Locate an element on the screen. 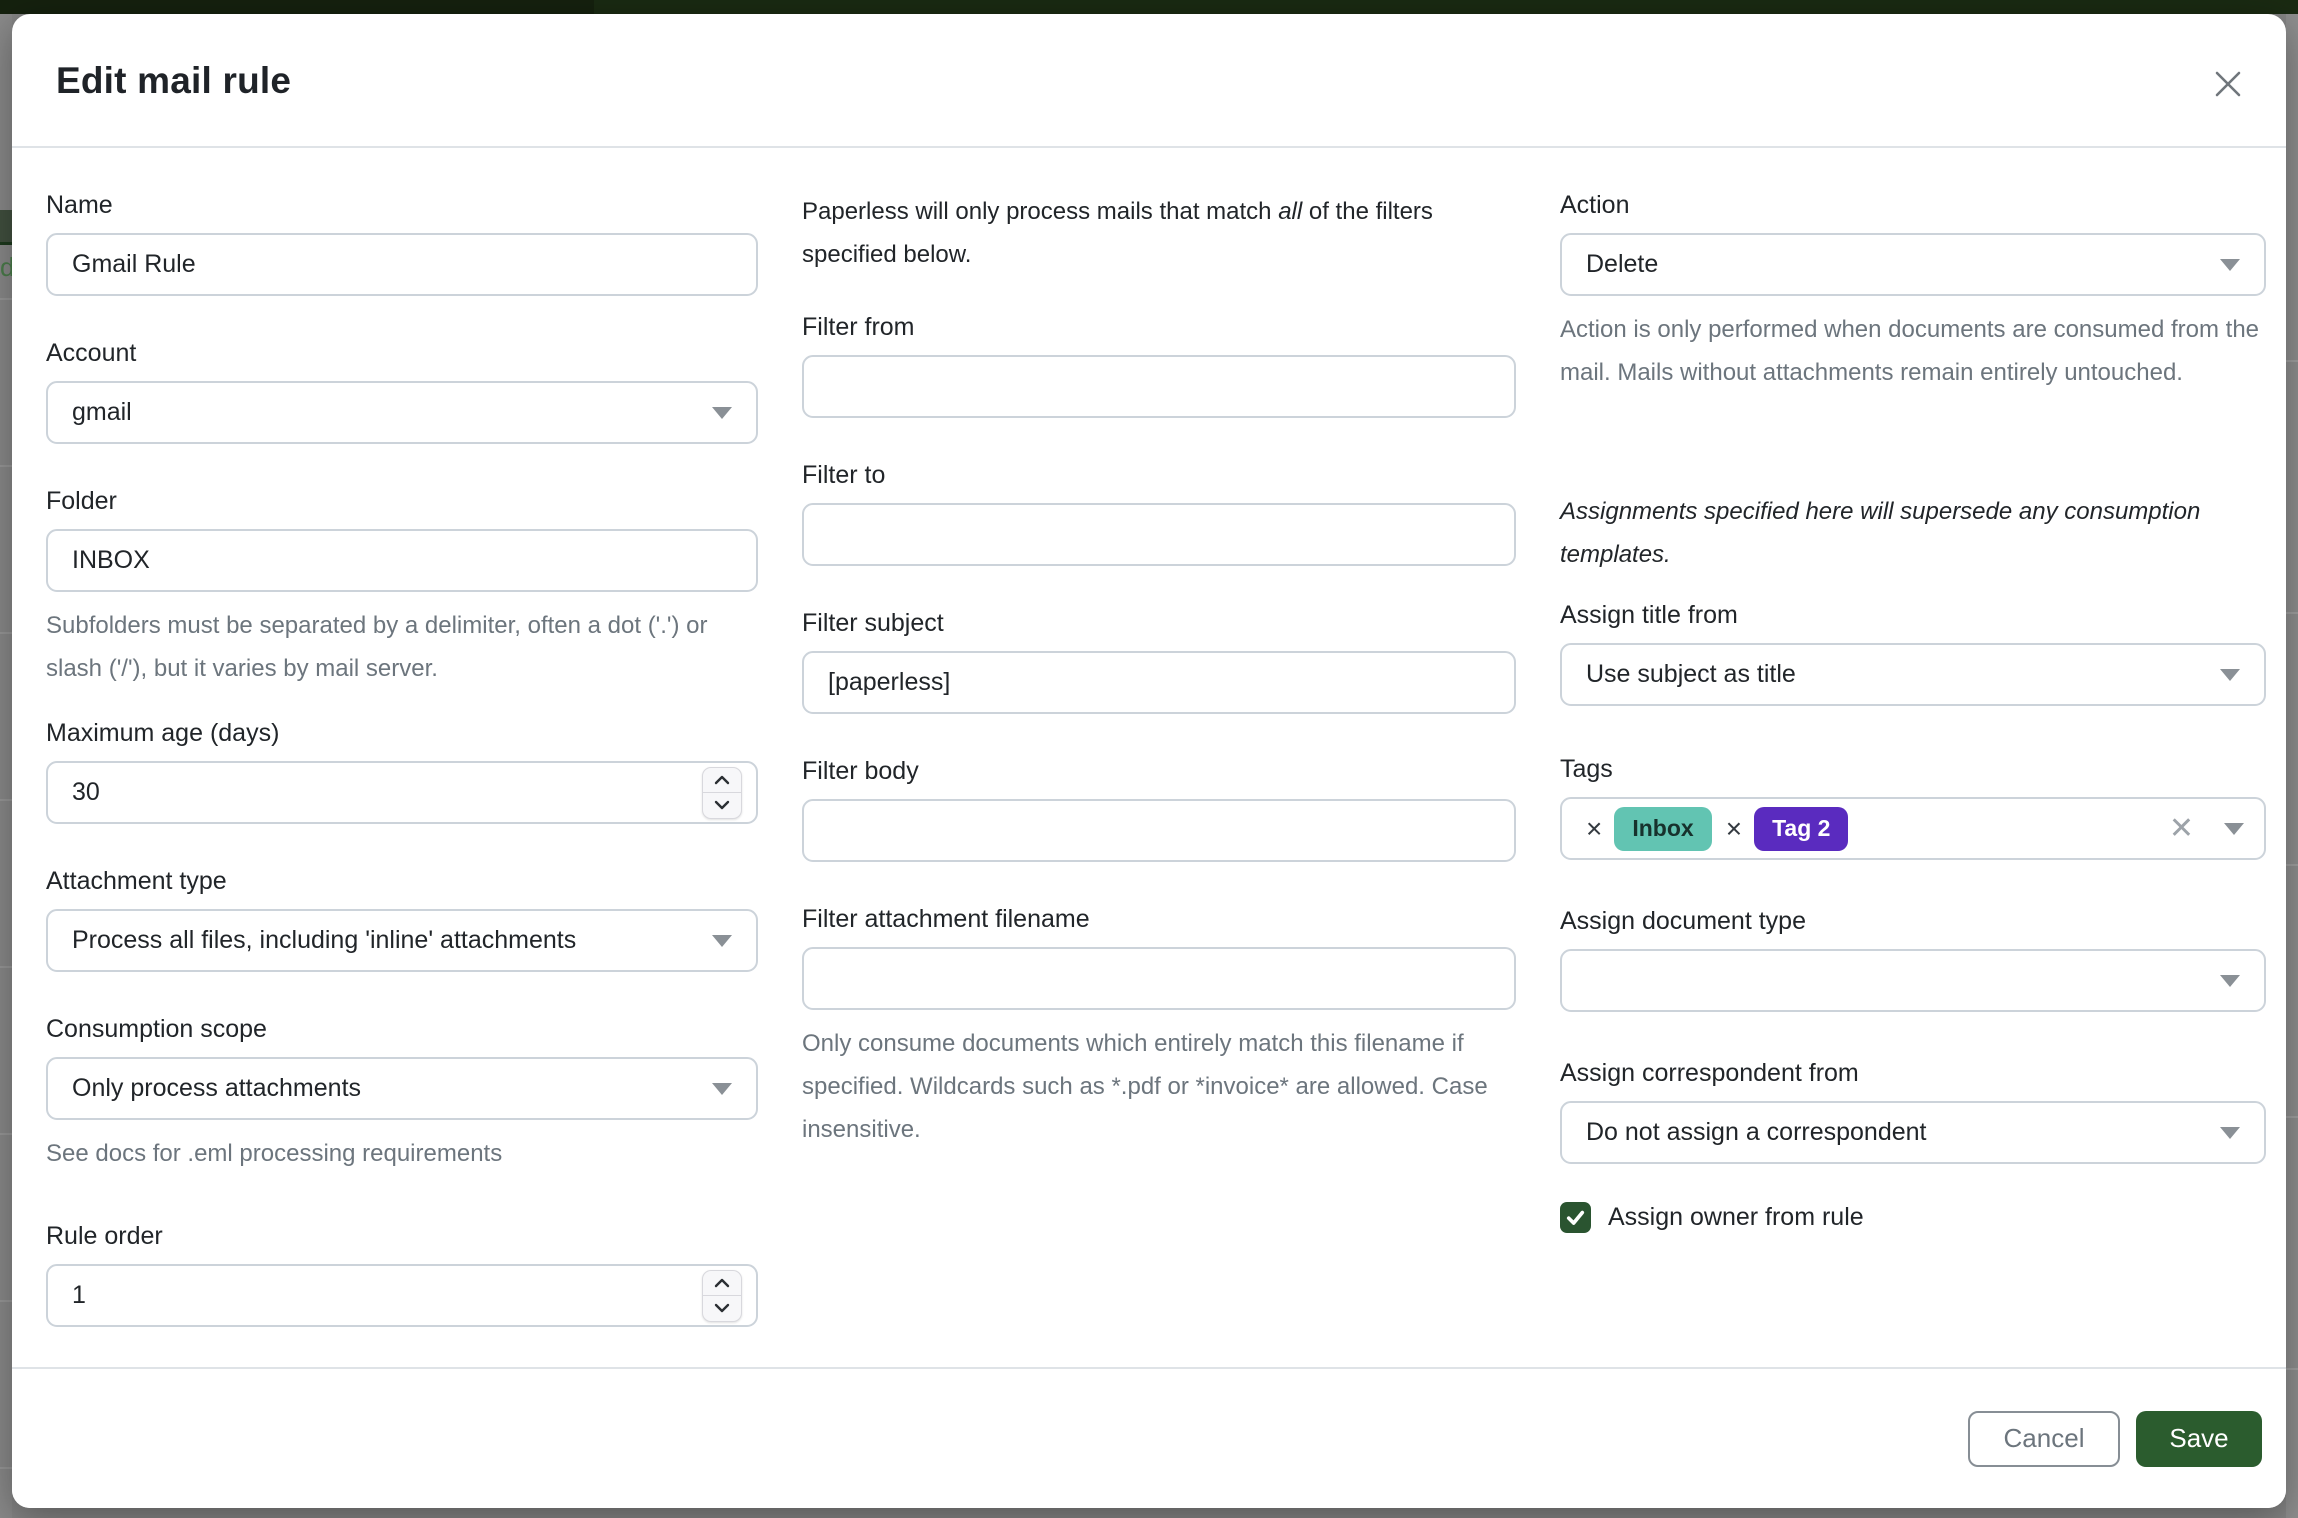 Image resolution: width=2298 pixels, height=1518 pixels. account-select: gmail is located at coordinates (402, 412).